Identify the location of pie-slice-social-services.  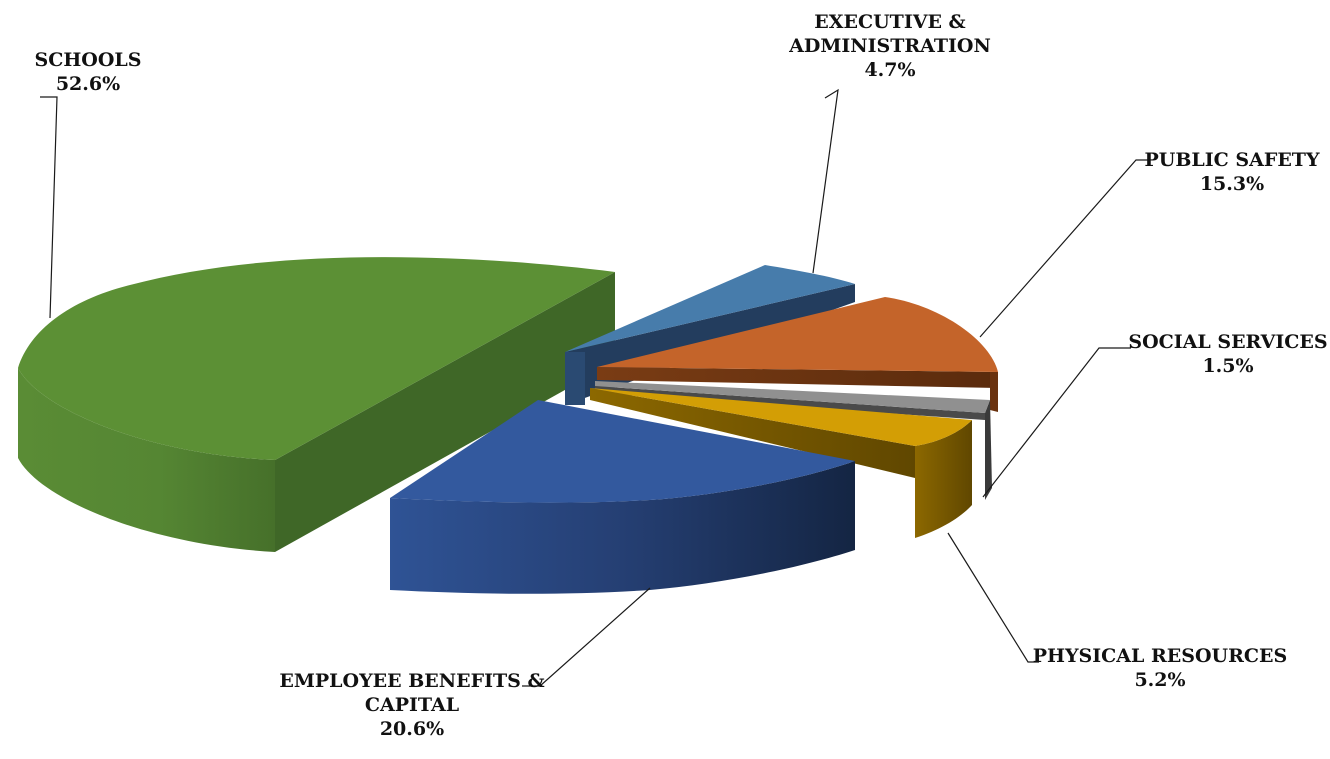
(793, 440).